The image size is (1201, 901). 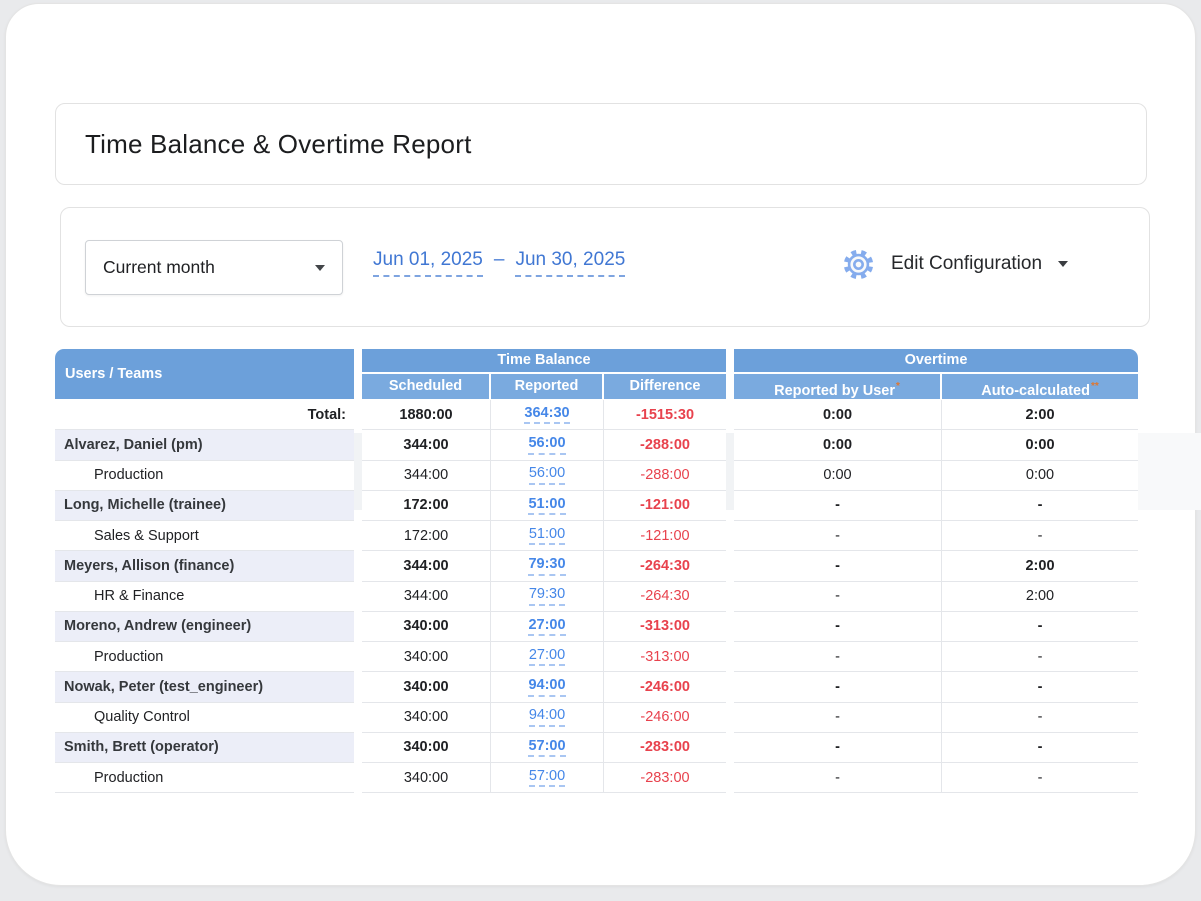 I want to click on user-row: Smith, Brett (operator), so click(x=204, y=747).